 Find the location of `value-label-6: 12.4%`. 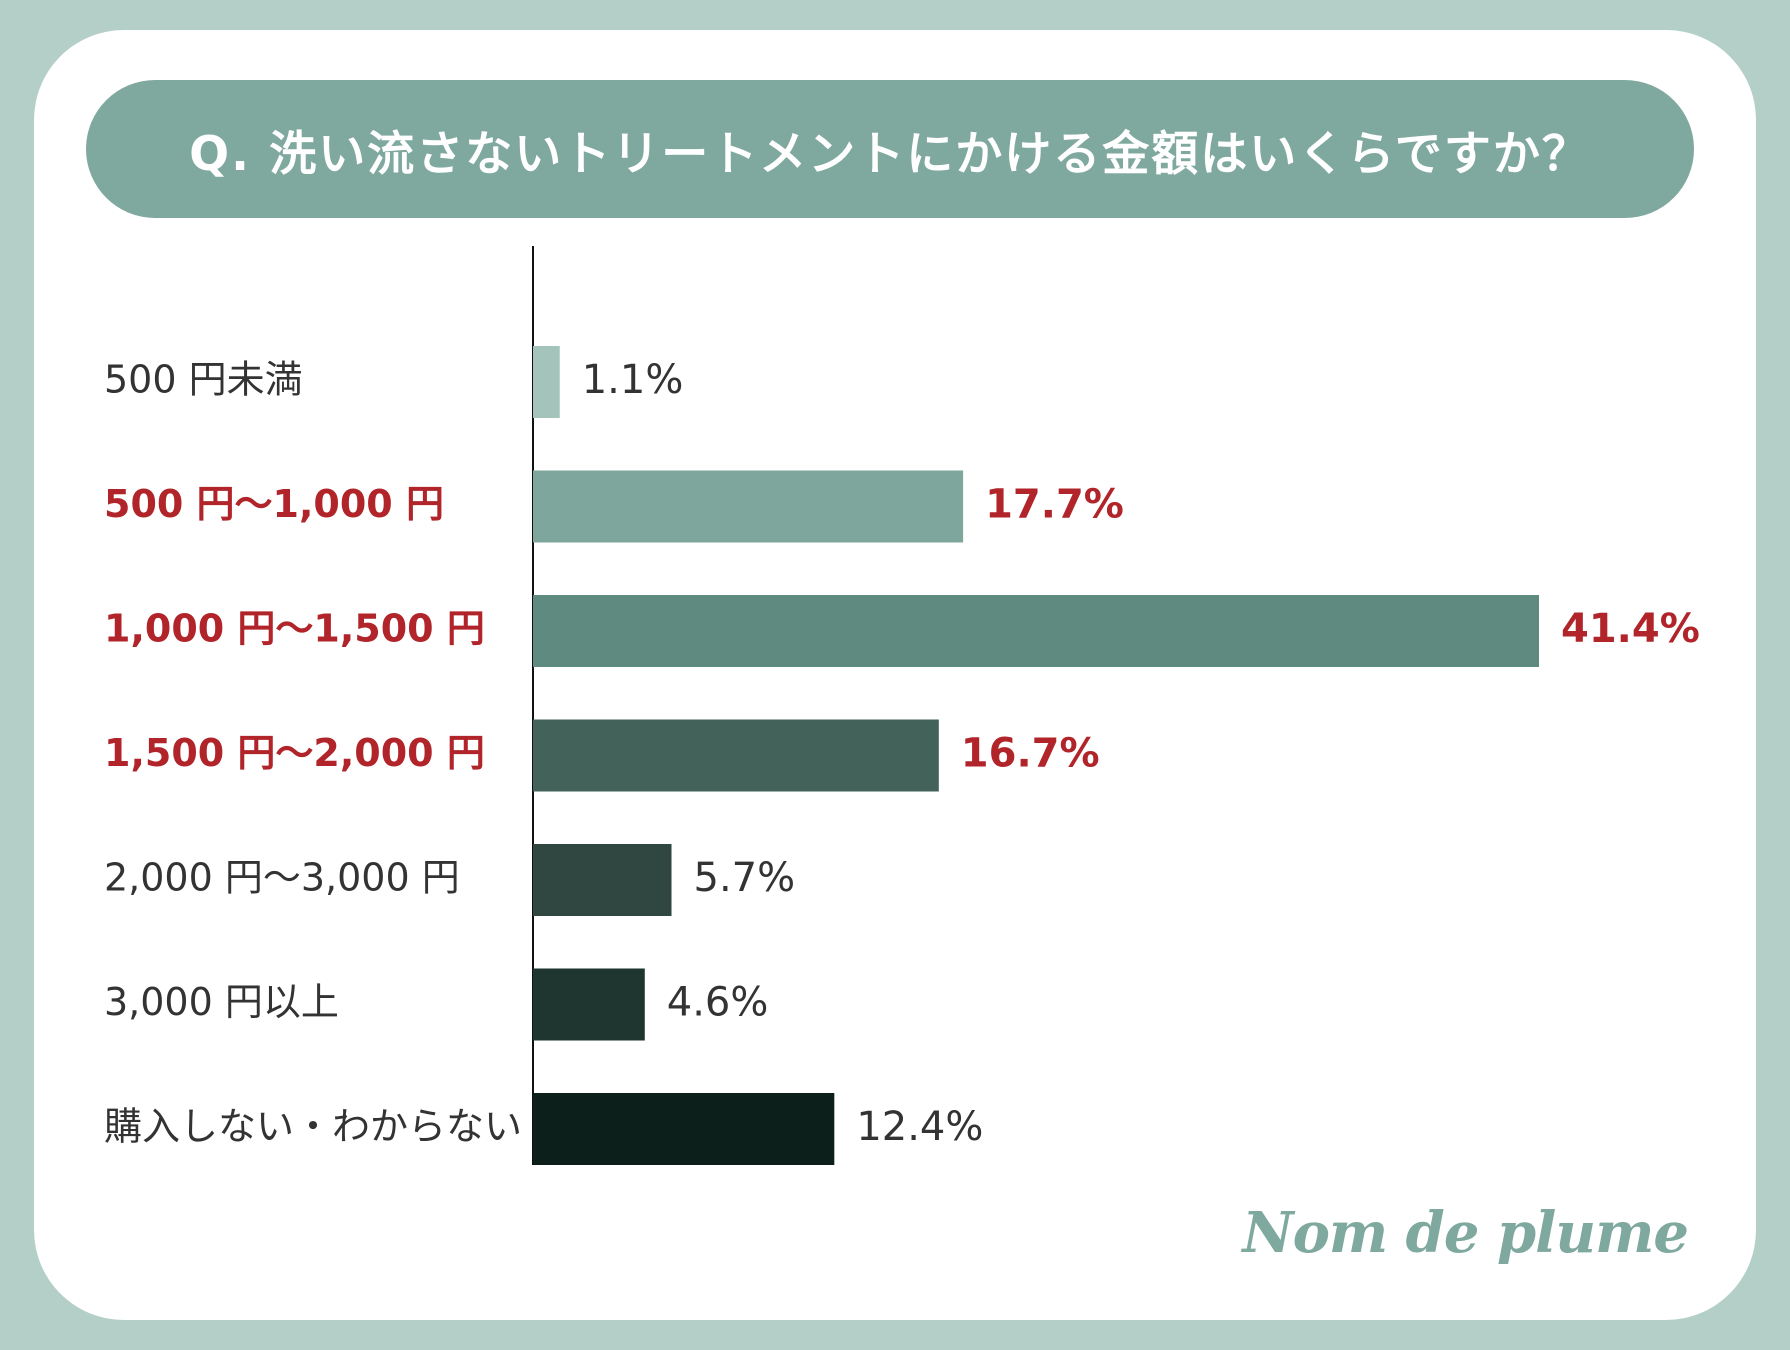

value-label-6: 12.4% is located at coordinates (919, 1127).